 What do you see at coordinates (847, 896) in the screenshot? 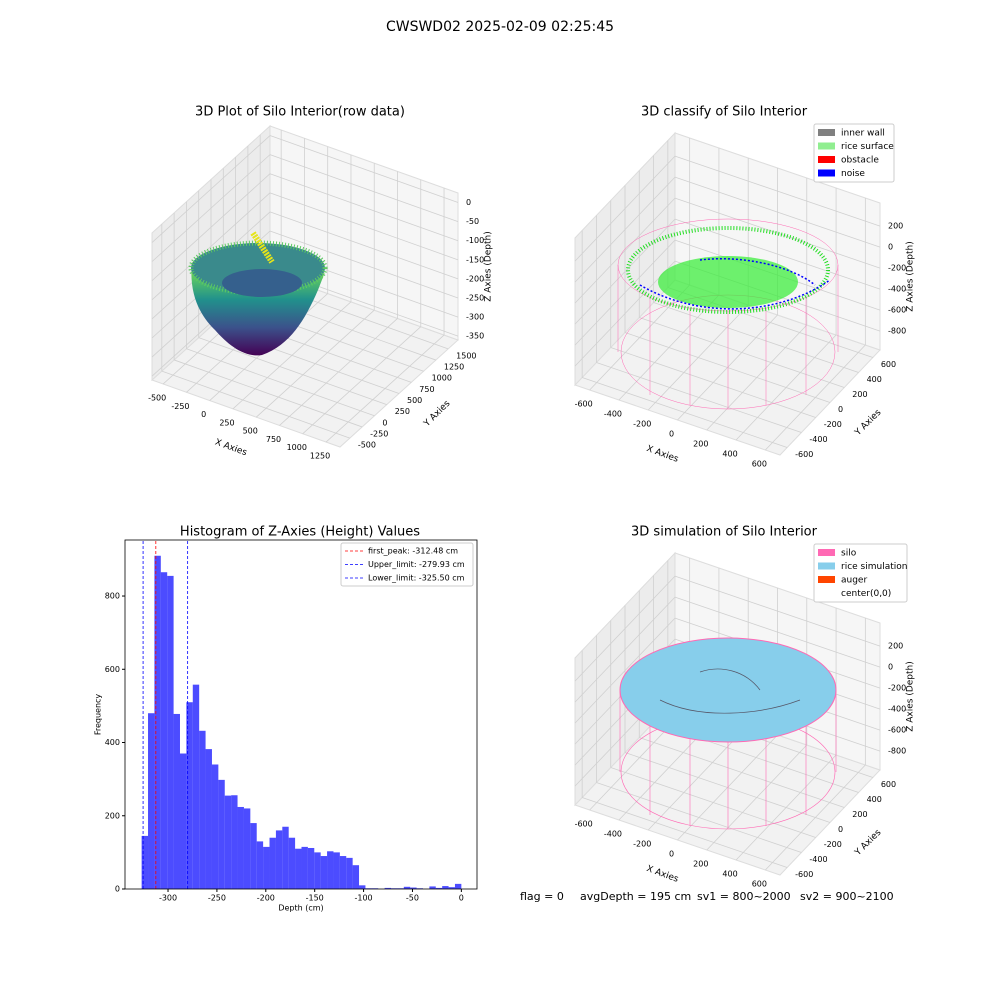
I see `footer-text: sv2 = 900~2100` at bounding box center [847, 896].